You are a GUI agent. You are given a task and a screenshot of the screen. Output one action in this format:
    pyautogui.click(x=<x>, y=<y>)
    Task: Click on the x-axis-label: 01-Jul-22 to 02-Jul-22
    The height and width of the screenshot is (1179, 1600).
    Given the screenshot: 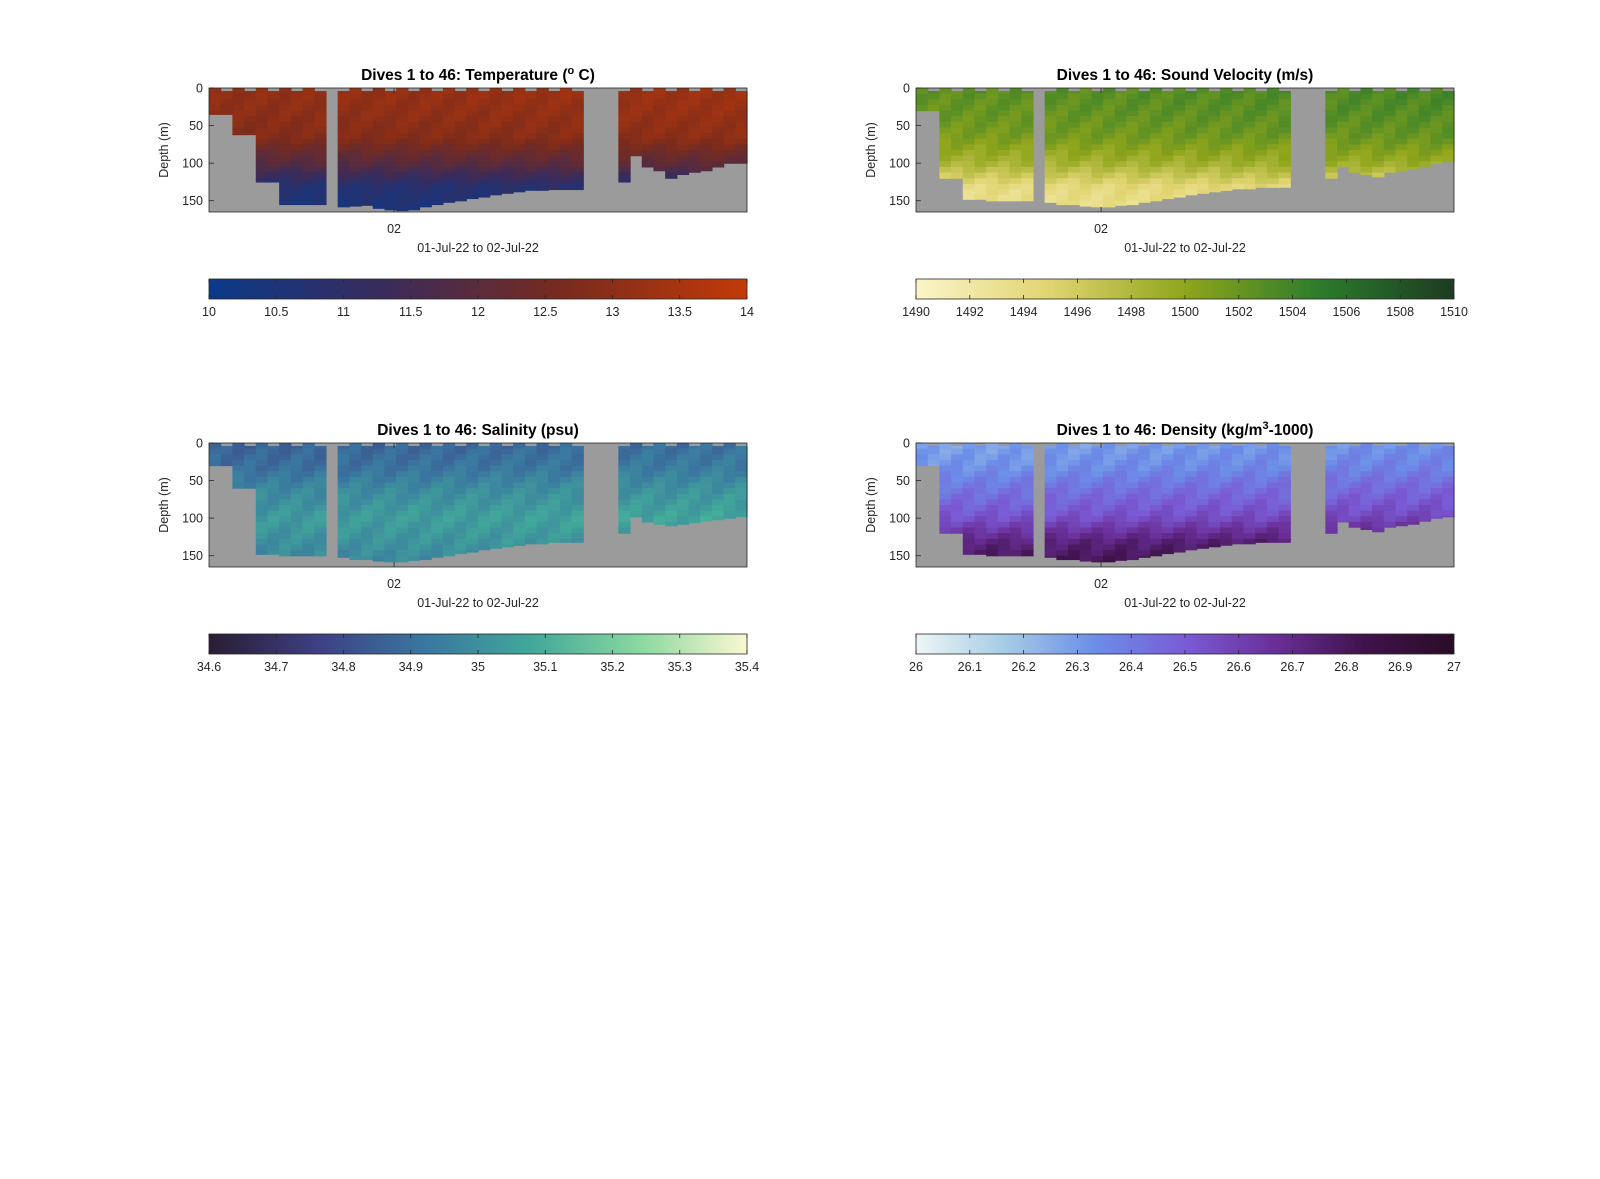 What is the action you would take?
    pyautogui.click(x=1185, y=248)
    